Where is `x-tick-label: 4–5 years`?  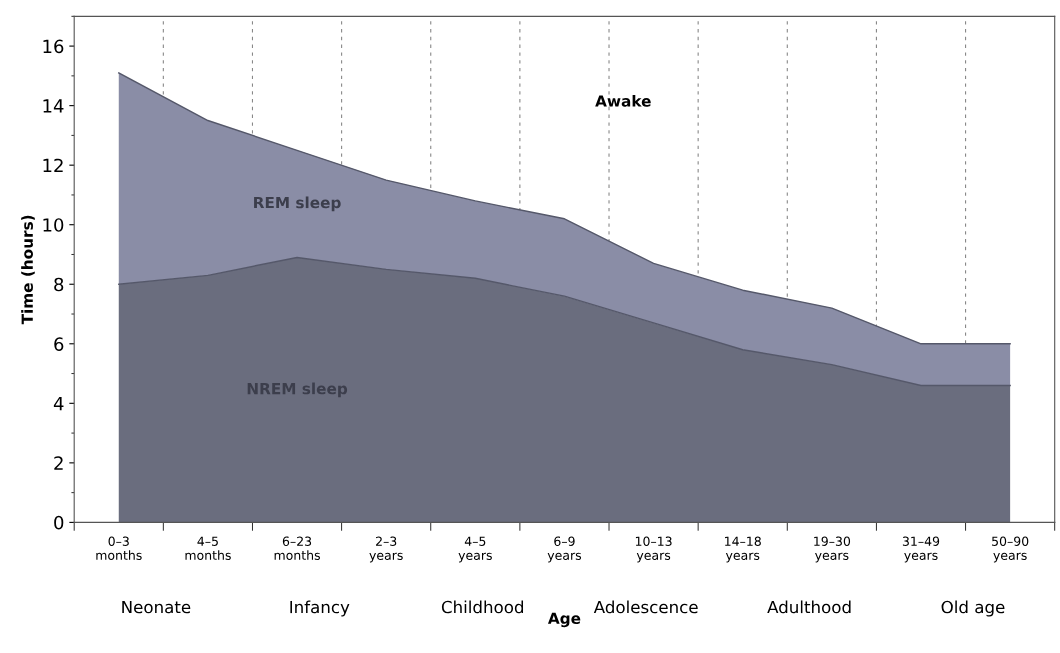
x-tick-label: 4–5 years is located at coordinates (475, 549).